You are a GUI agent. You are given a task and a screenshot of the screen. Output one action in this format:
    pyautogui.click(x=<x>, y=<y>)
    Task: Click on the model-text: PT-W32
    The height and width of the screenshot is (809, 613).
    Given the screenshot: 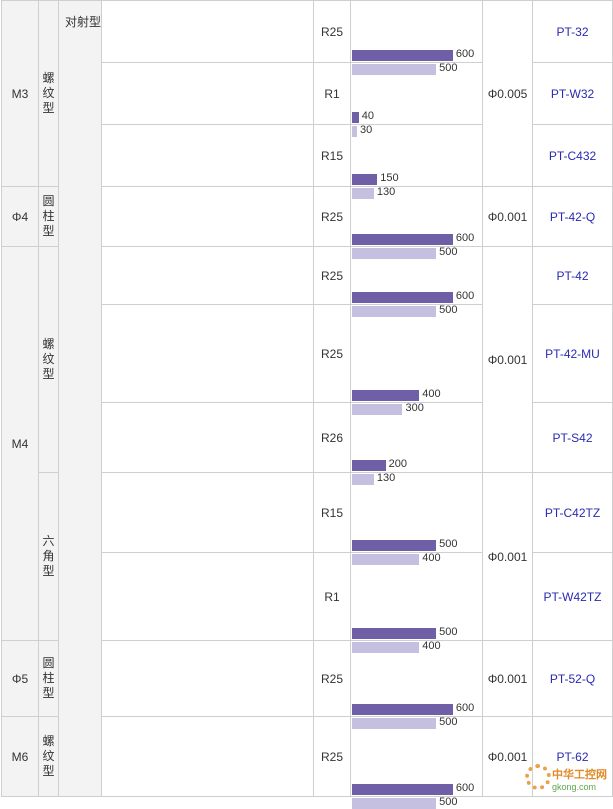 What is the action you would take?
    pyautogui.click(x=572, y=94)
    